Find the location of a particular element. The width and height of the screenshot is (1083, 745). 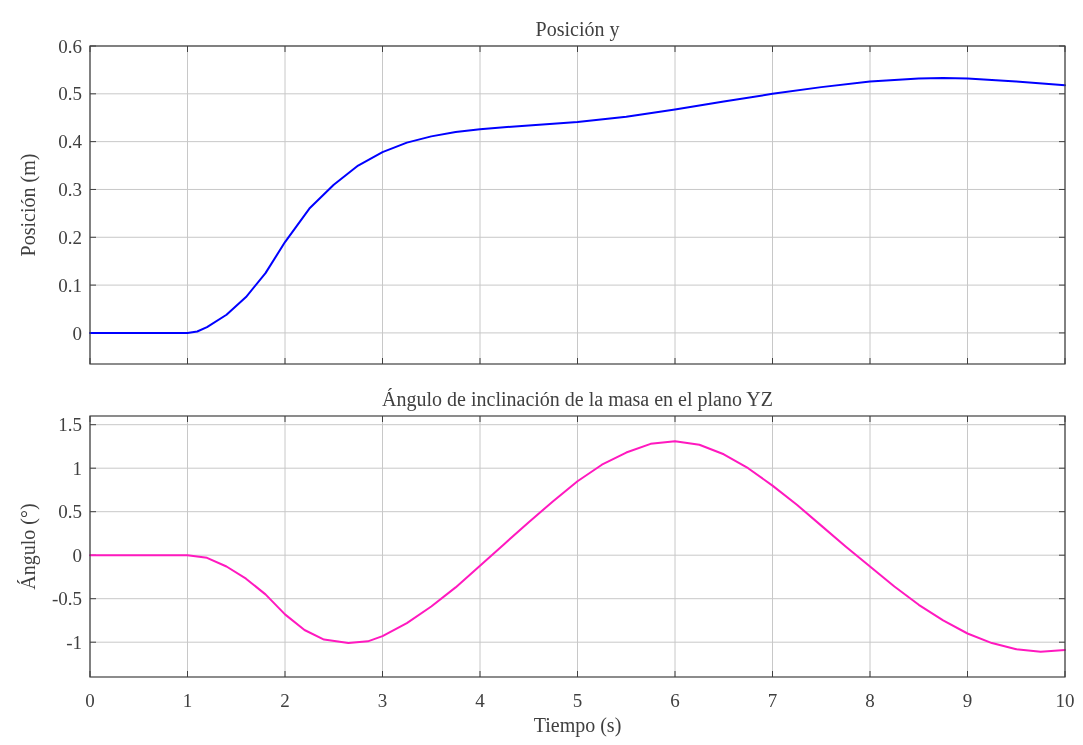

y-tick-label: 0.2 is located at coordinates (70, 237).